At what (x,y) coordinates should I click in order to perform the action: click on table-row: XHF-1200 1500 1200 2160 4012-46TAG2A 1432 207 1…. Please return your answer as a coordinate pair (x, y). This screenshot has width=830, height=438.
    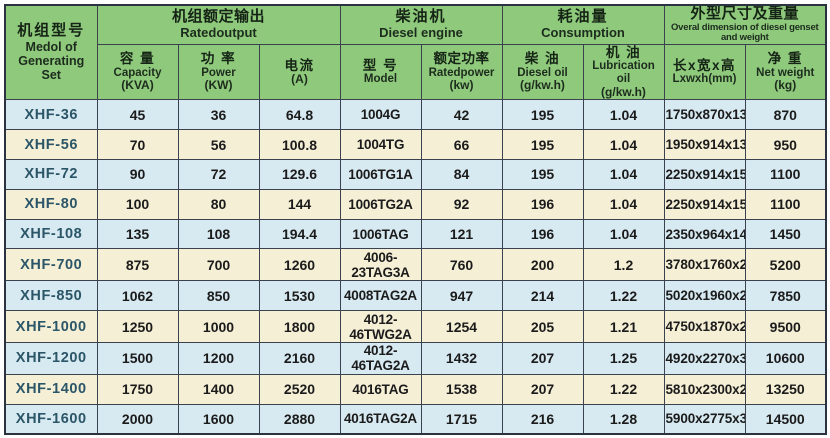
    Looking at the image, I should click on (415, 358).